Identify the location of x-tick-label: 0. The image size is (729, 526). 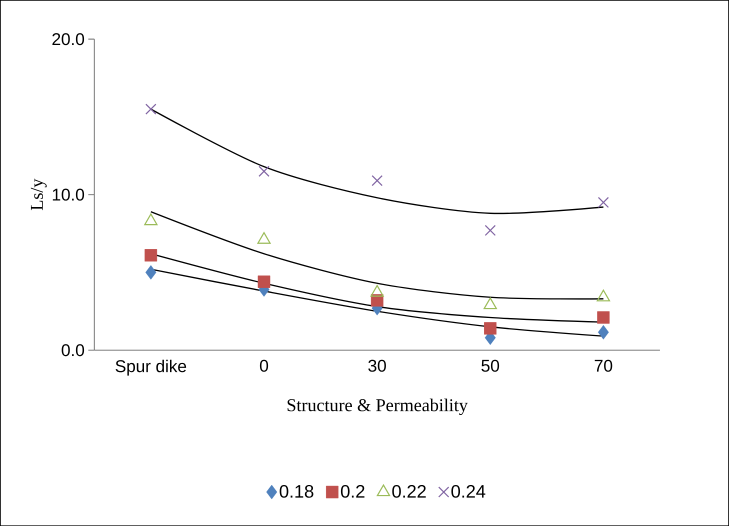
(264, 366).